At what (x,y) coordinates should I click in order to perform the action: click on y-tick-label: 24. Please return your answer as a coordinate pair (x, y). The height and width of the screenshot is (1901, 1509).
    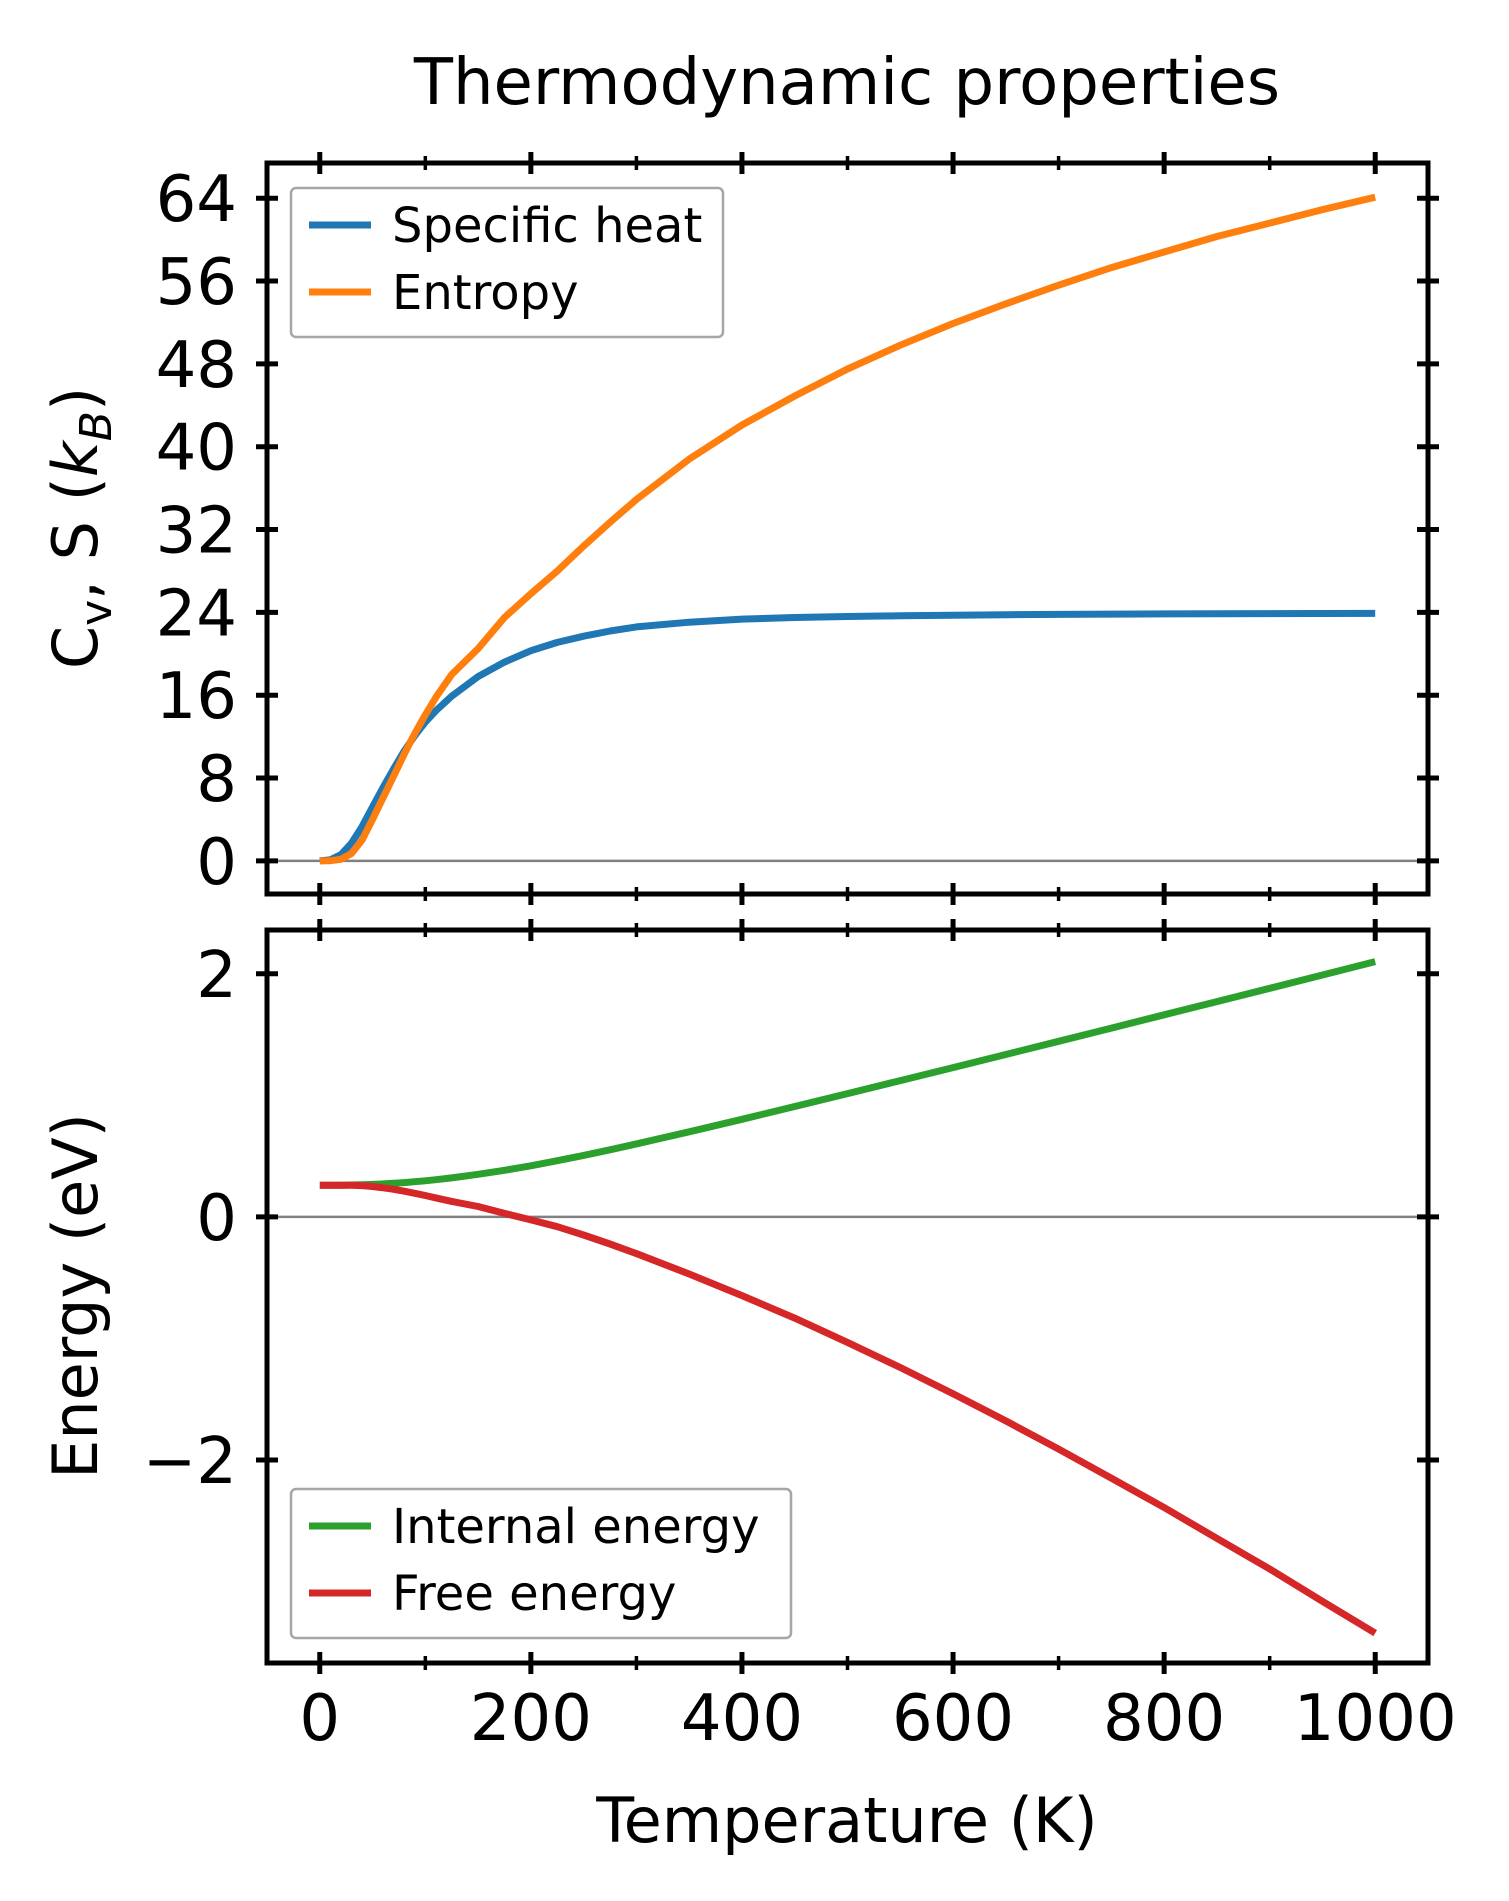
    Looking at the image, I should click on (196, 614).